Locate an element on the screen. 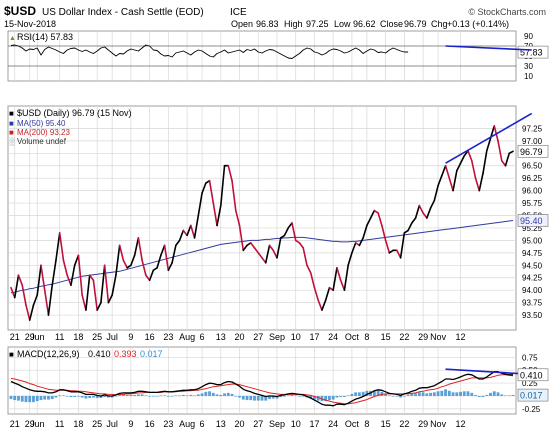 The height and width of the screenshot is (448, 550). x-tick-label-bottom-19: Oct is located at coordinates (352, 424).